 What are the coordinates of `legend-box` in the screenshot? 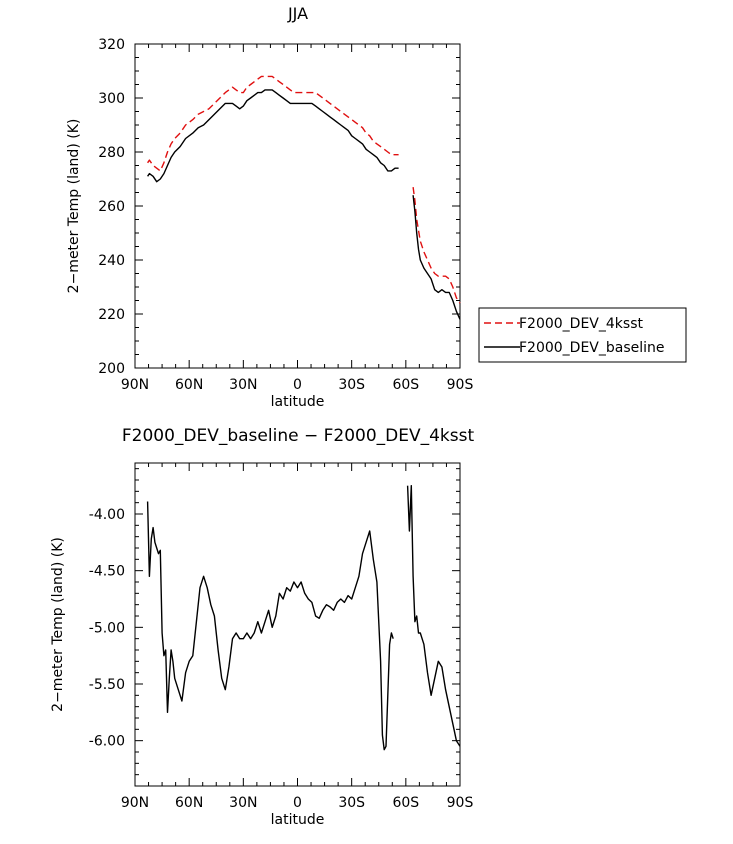 It's located at (582, 335).